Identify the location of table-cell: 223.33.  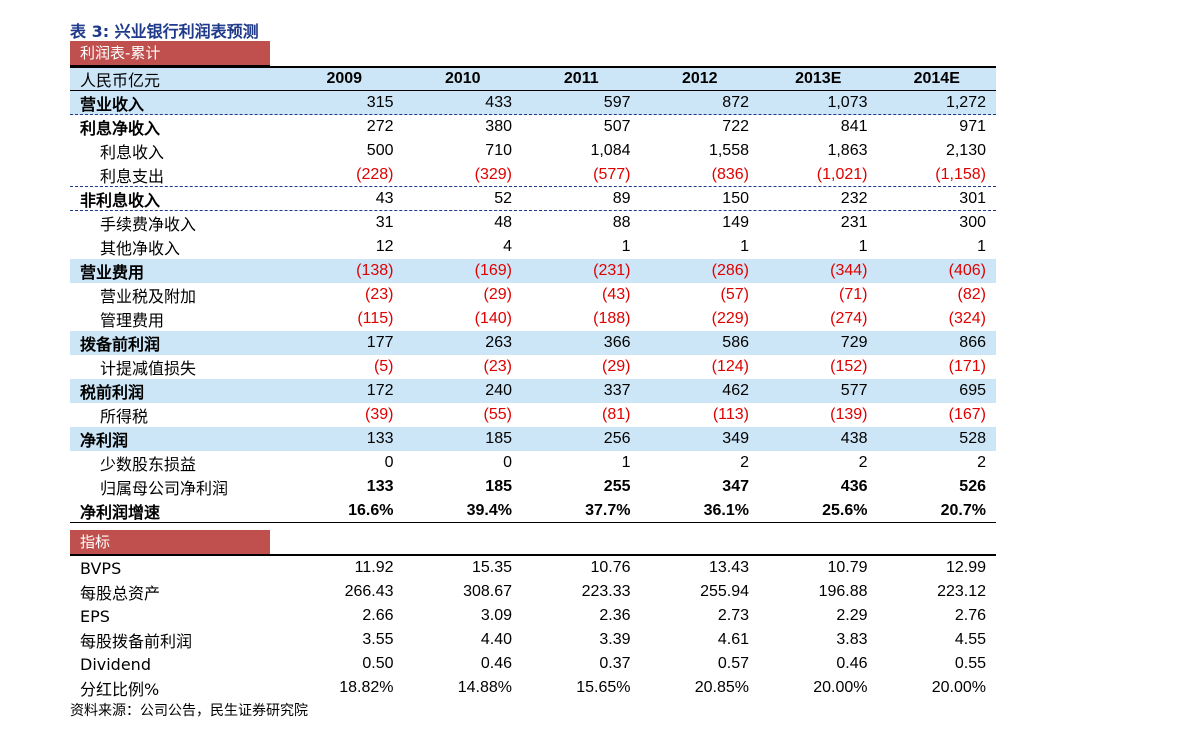
(606, 591).